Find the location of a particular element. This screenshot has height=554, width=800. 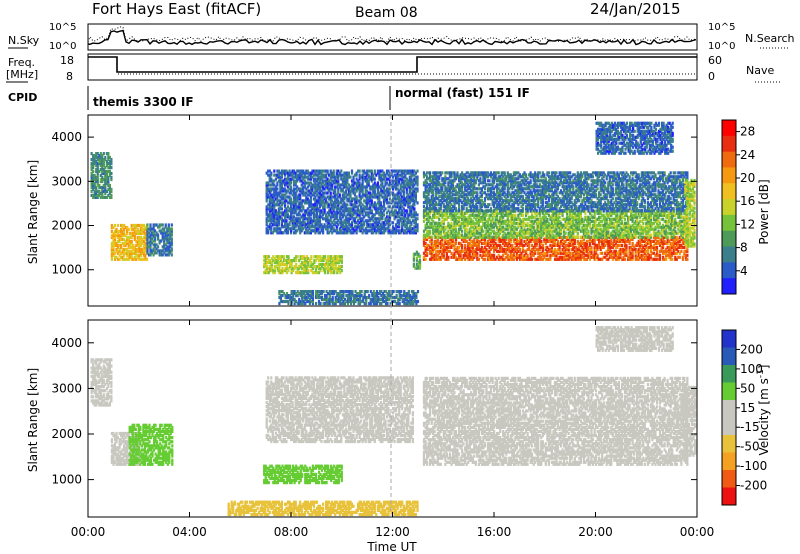

noise-right-tick-top: 10^5 is located at coordinates (721, 27).